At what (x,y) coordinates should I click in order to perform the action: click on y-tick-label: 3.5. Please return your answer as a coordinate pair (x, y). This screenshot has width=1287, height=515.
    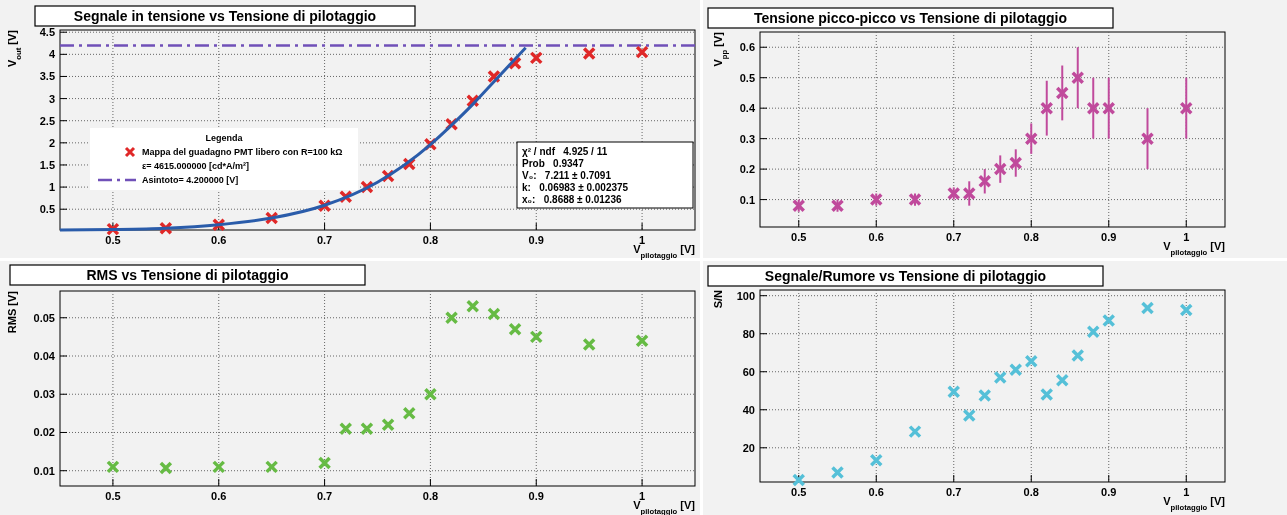
    Looking at the image, I should click on (47, 76).